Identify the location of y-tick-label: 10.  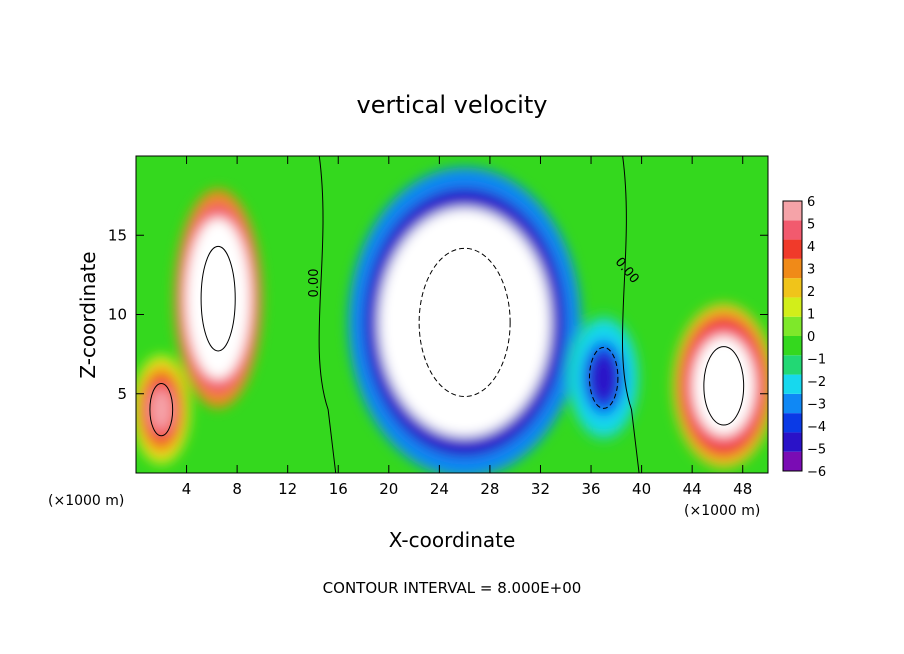
(117, 315).